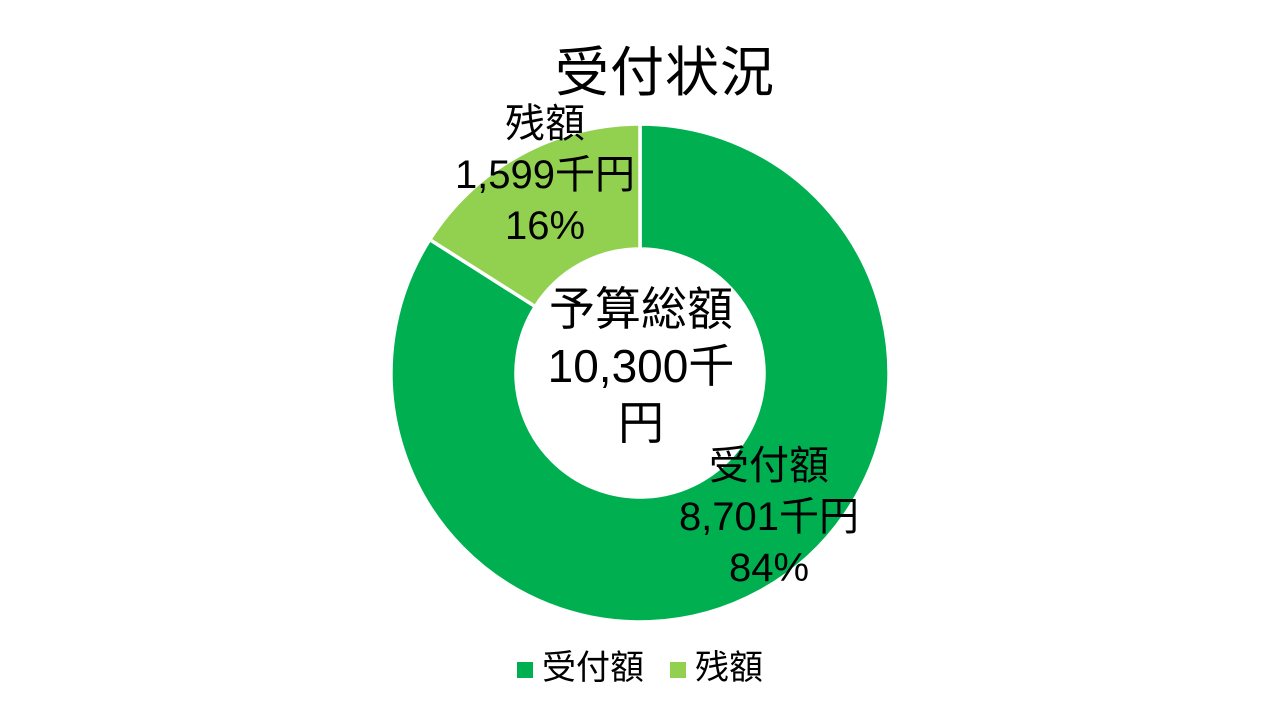 The image size is (1280, 720). I want to click on legend-item-remaining: 残額, so click(716, 668).